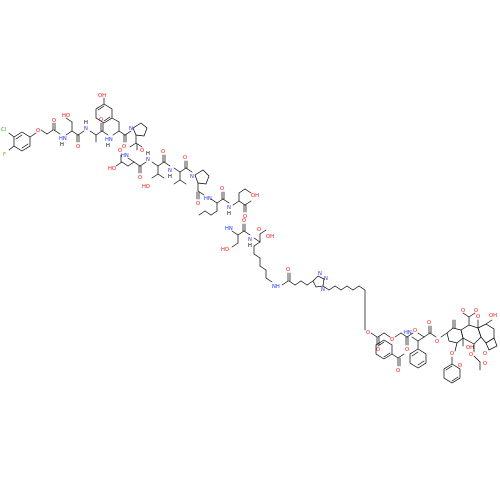  Describe the element at coordinates (318, 281) in the screenshot. I see `triazole-ring` at that location.